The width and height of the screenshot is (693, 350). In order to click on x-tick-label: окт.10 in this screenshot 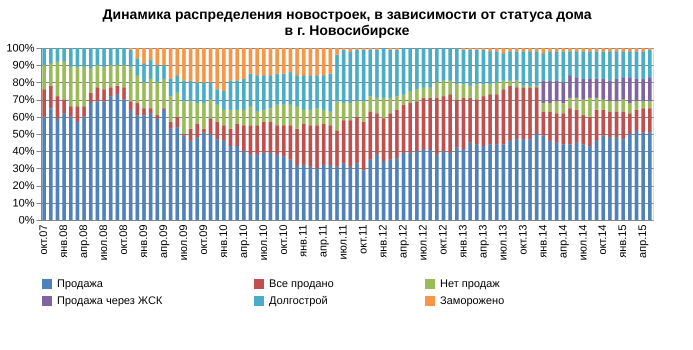, I will do `click(284, 239)`.